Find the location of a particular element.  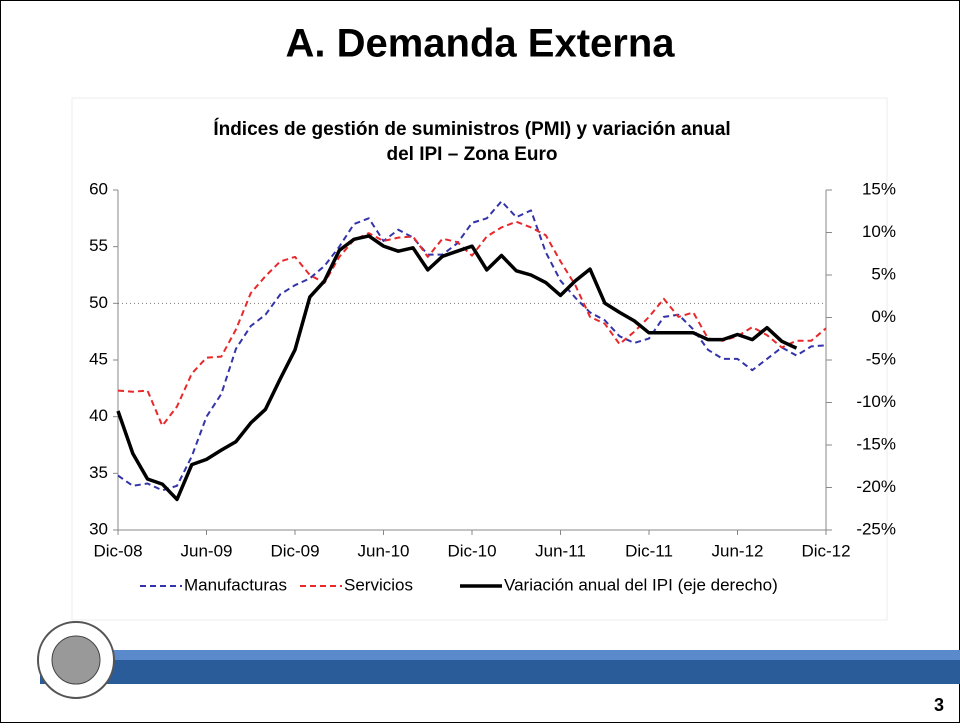

x-tick-label: Dic-09 is located at coordinates (294, 550).